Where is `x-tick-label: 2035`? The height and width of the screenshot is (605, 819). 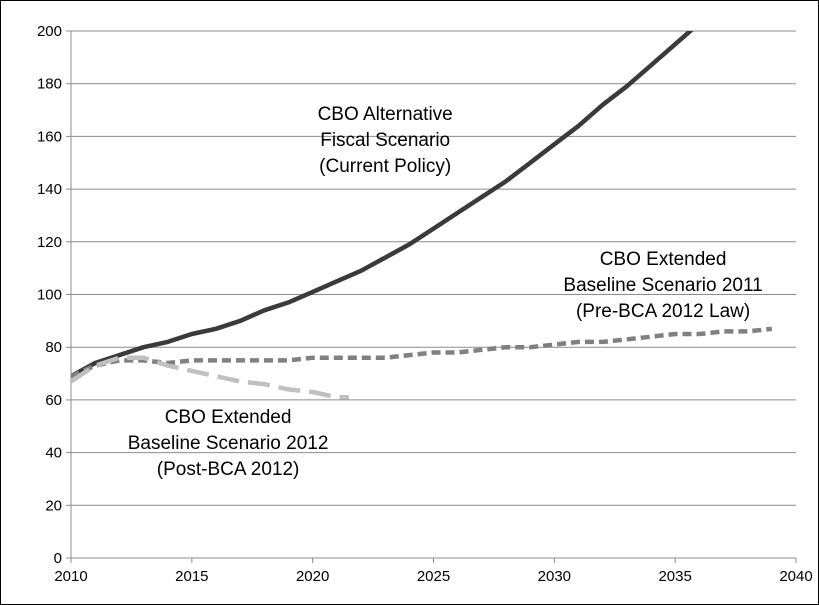 x-tick-label: 2035 is located at coordinates (674, 576).